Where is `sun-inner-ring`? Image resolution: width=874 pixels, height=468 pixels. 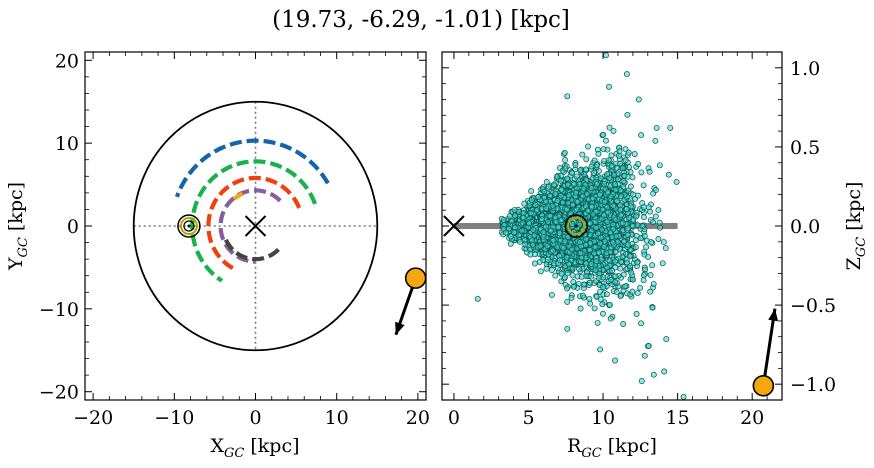
sun-inner-ring is located at coordinates (189, 226).